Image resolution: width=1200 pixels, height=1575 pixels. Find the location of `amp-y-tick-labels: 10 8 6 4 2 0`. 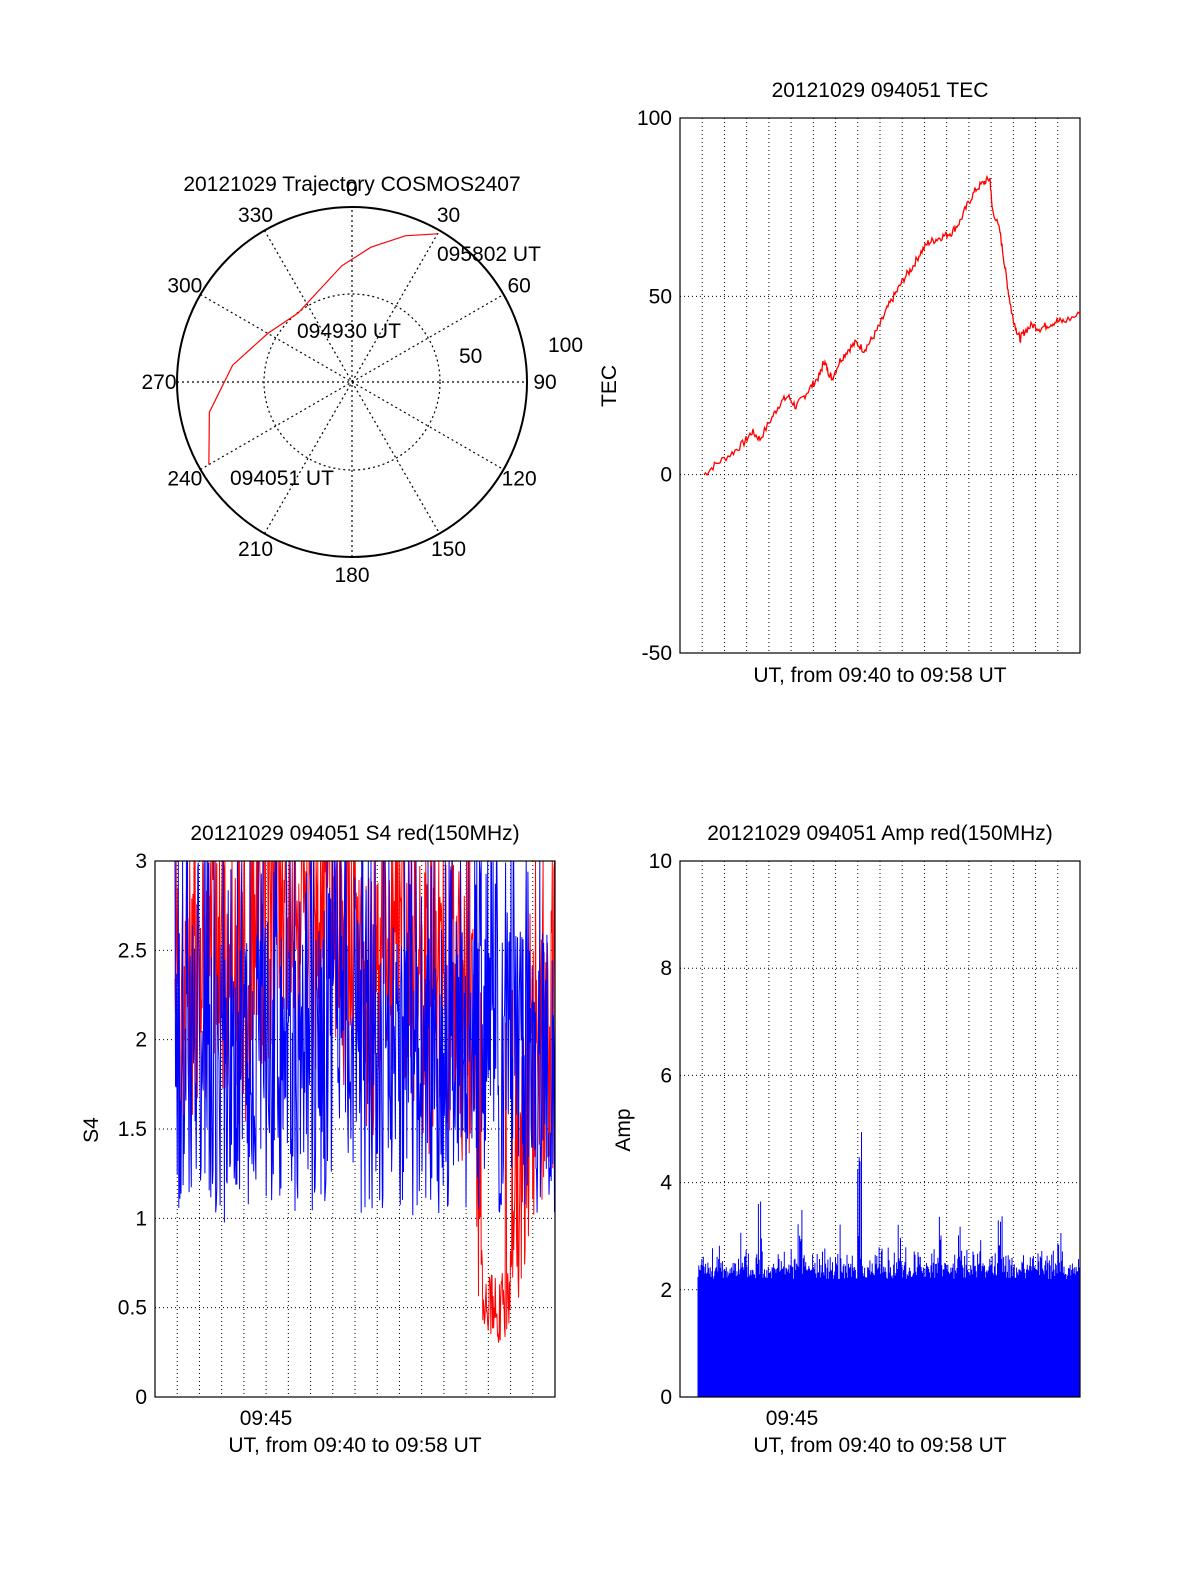

amp-y-tick-labels: 10 8 6 4 2 0 is located at coordinates (661, 1129).